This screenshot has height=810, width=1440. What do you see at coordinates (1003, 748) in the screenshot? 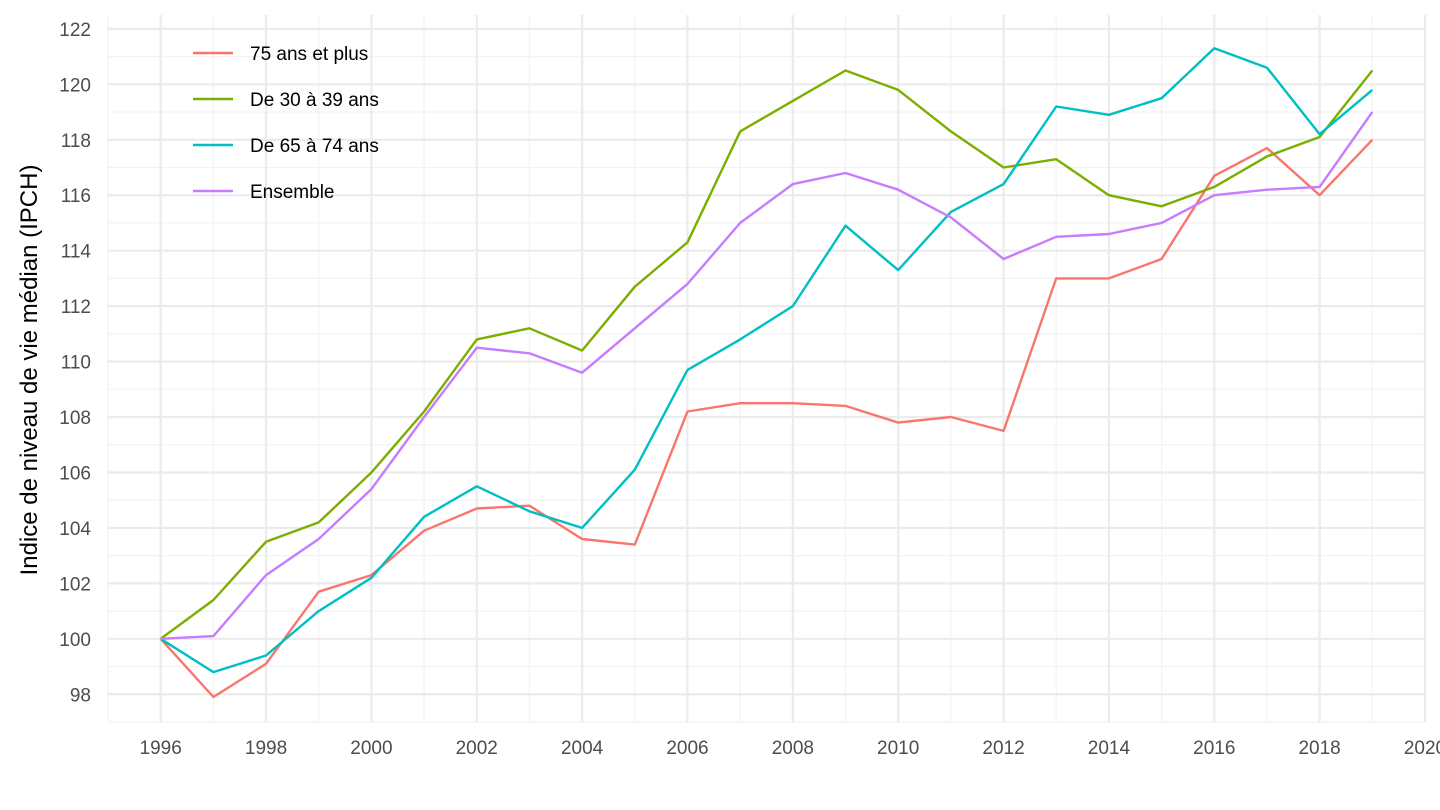
I see `x-tick-label: 2012` at bounding box center [1003, 748].